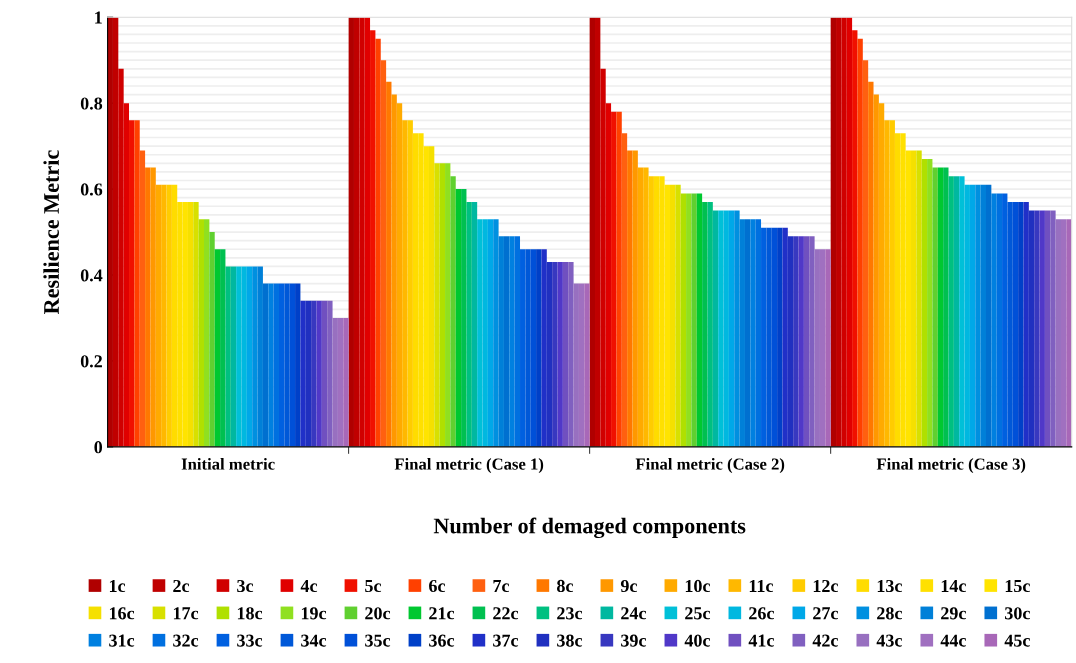  I want to click on legend-label: 28c, so click(889, 613).